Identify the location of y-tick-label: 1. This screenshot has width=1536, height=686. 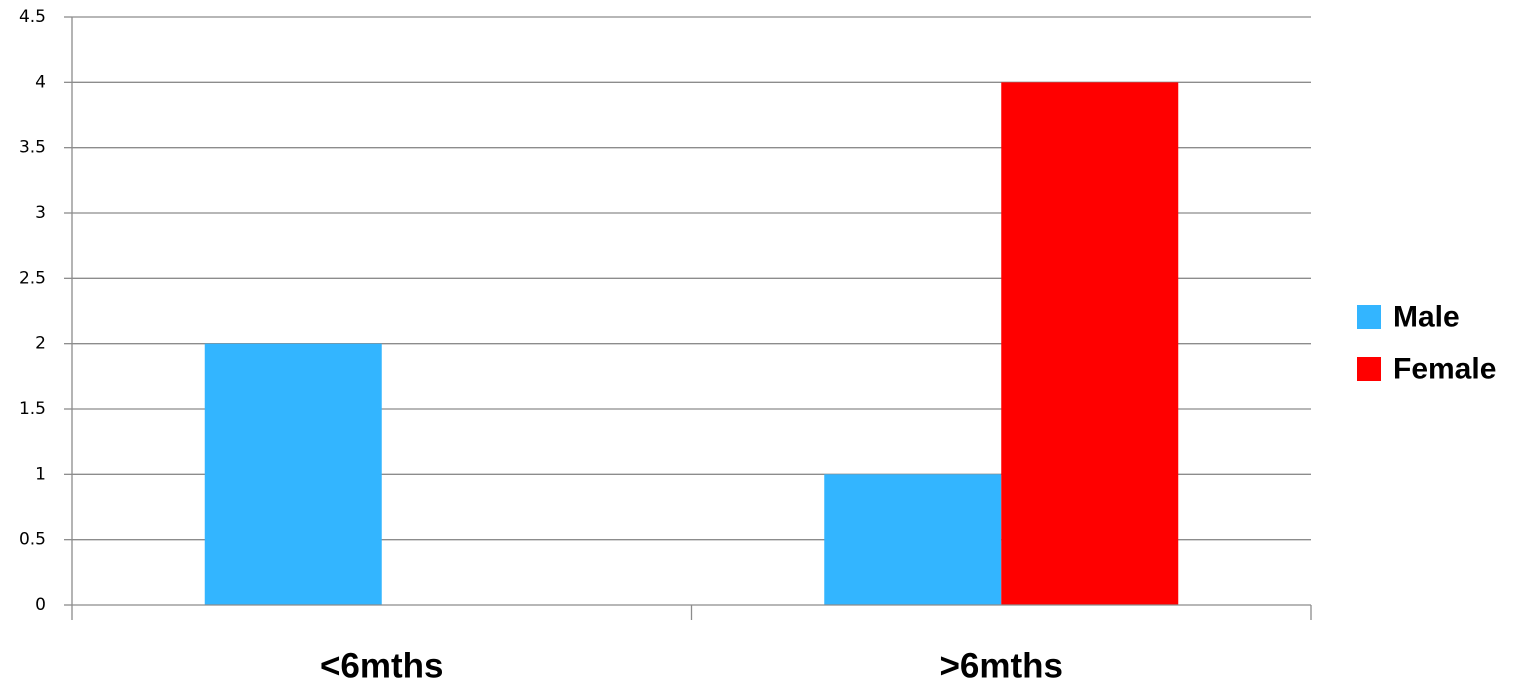
(40, 474).